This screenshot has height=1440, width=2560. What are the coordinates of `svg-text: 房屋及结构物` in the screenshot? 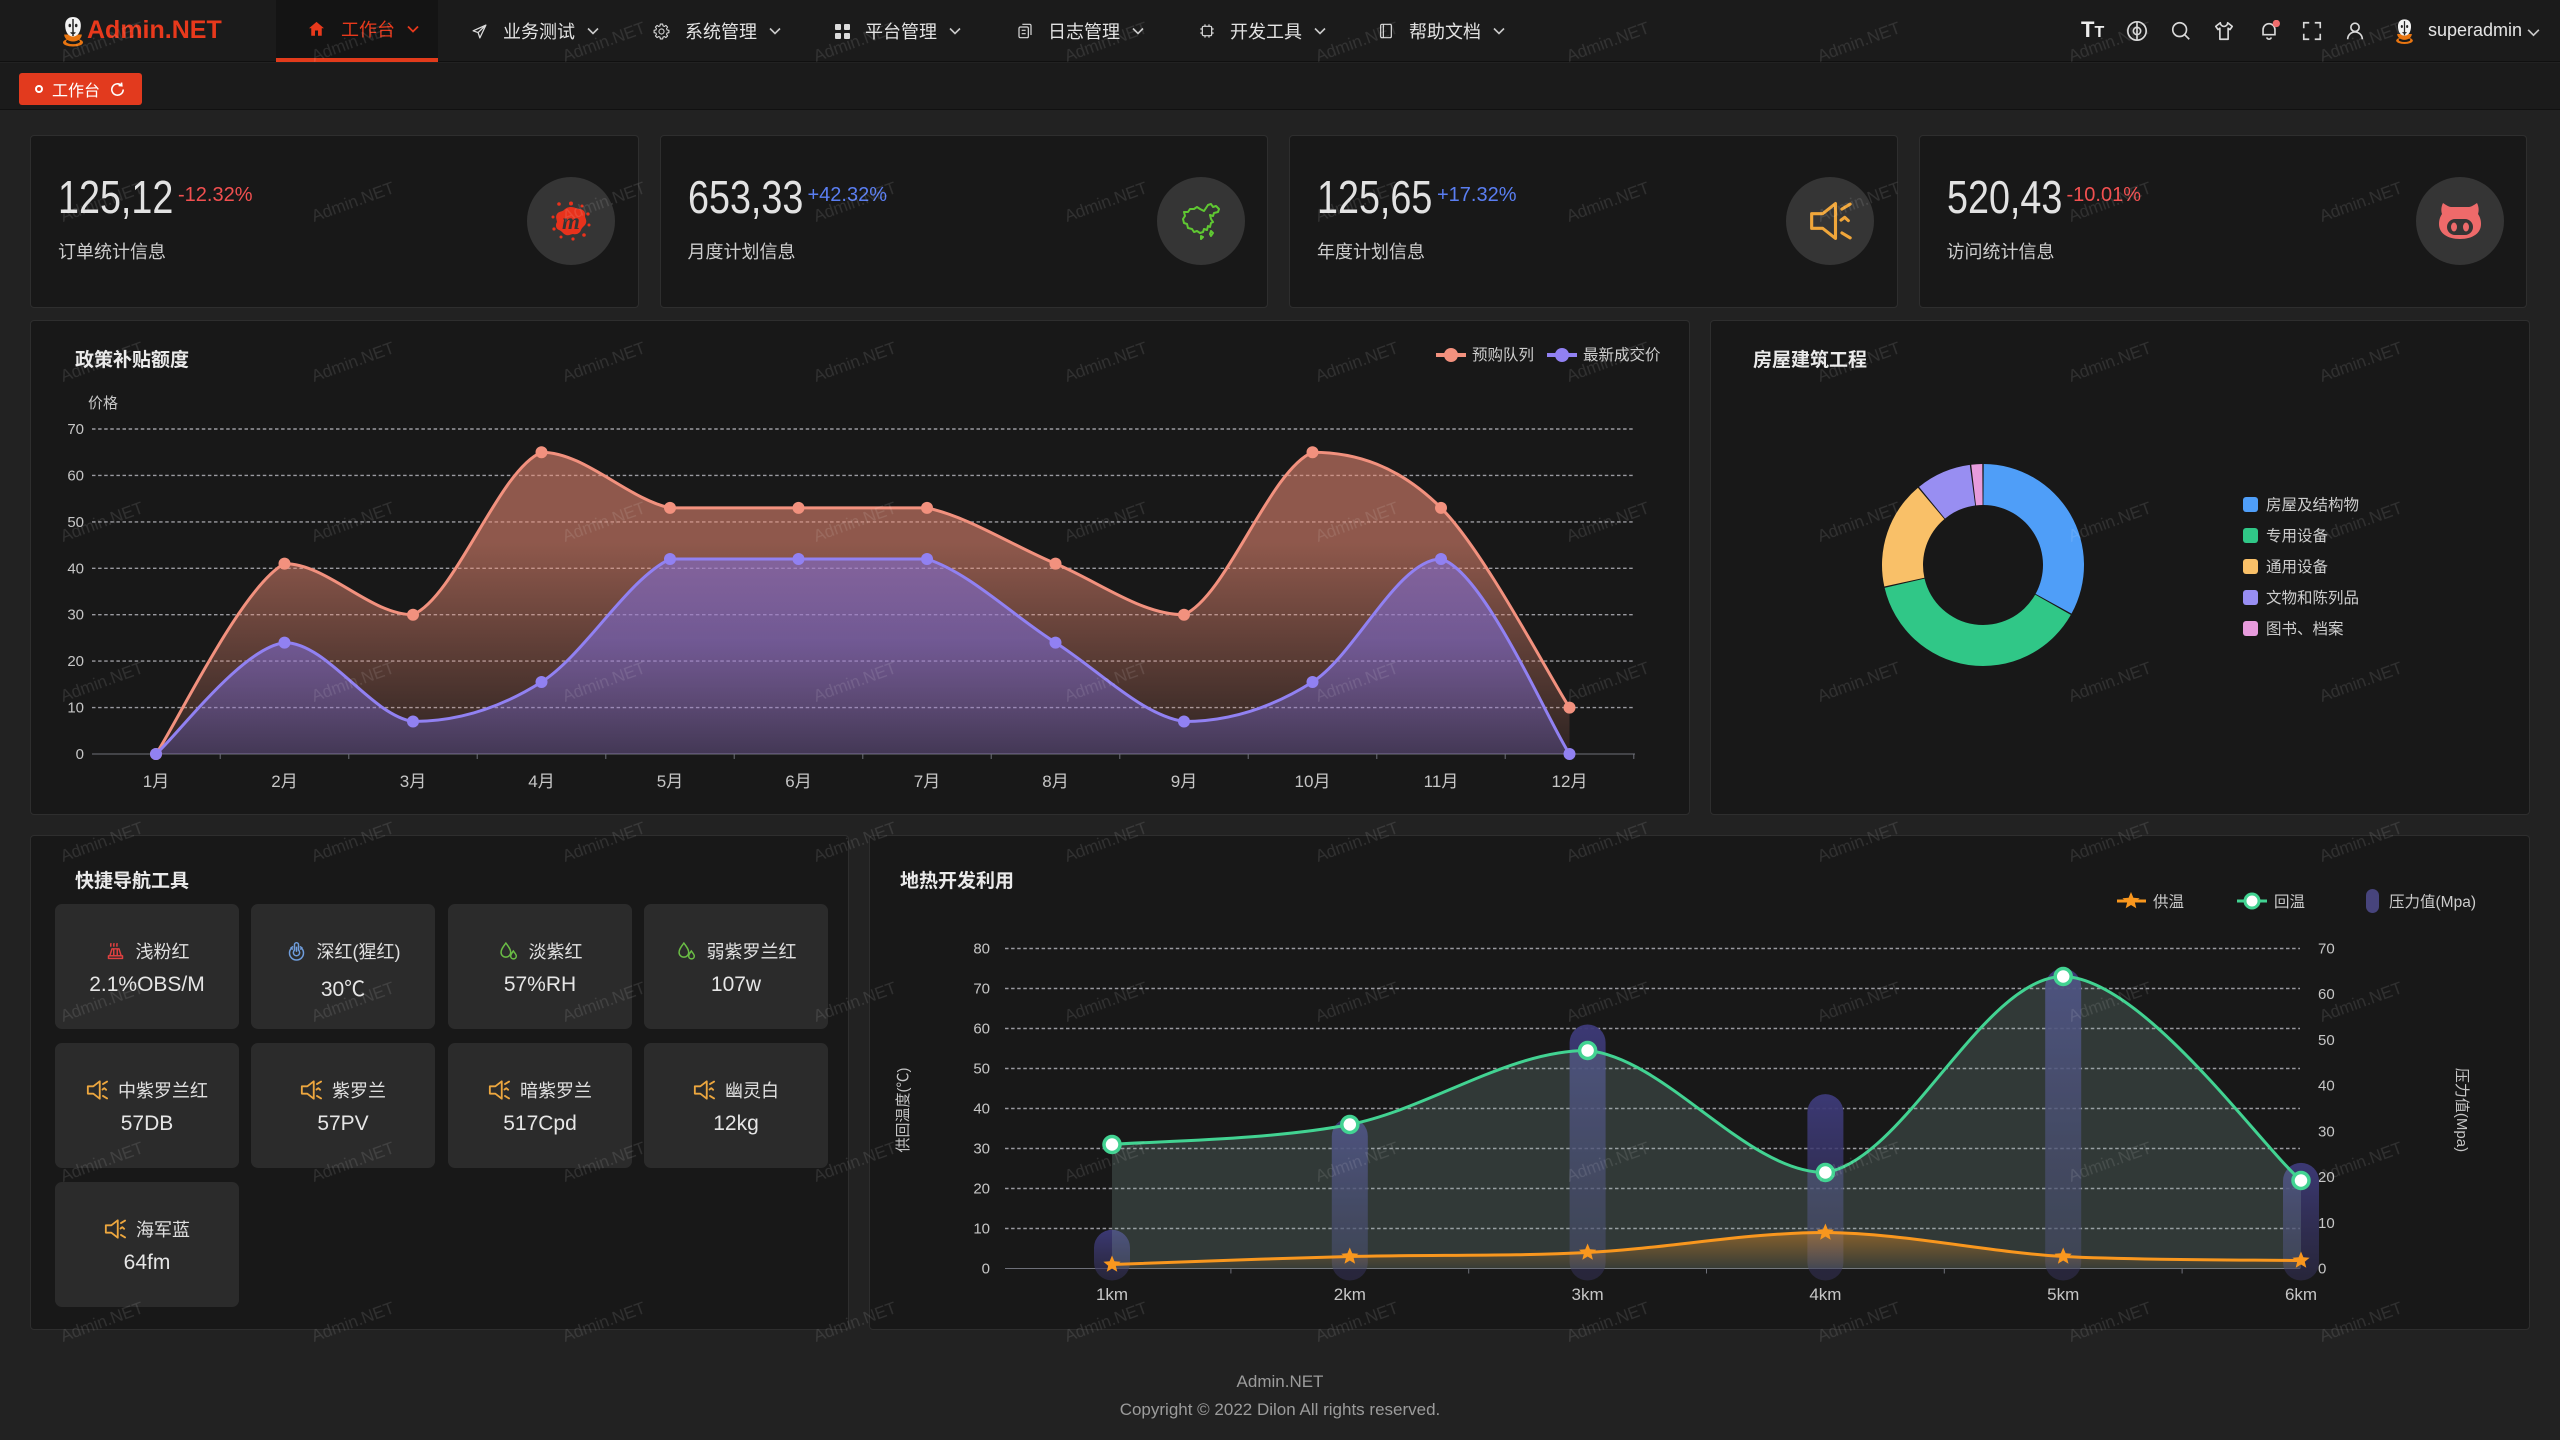 It's located at (2312, 505).